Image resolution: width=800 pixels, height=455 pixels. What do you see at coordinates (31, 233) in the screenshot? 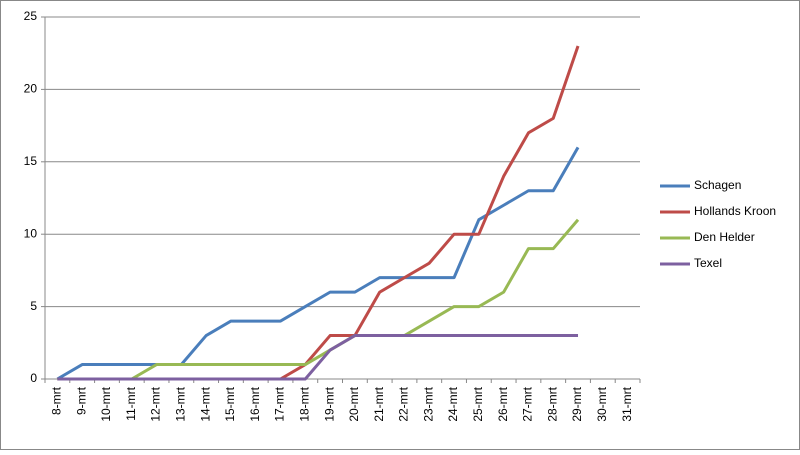
I see `y-tick-label: 10` at bounding box center [31, 233].